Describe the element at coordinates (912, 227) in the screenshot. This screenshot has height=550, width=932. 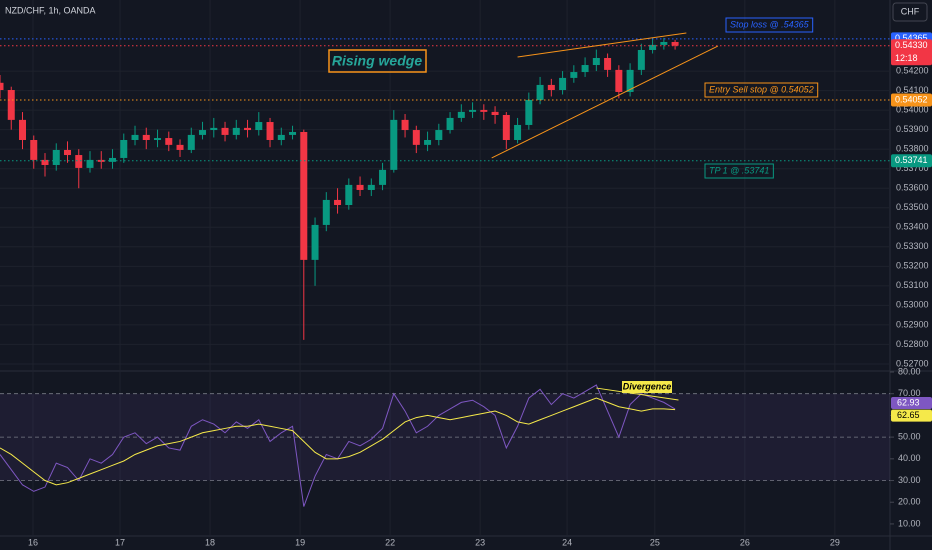
I see `y-tick-label: 0.53400` at that location.